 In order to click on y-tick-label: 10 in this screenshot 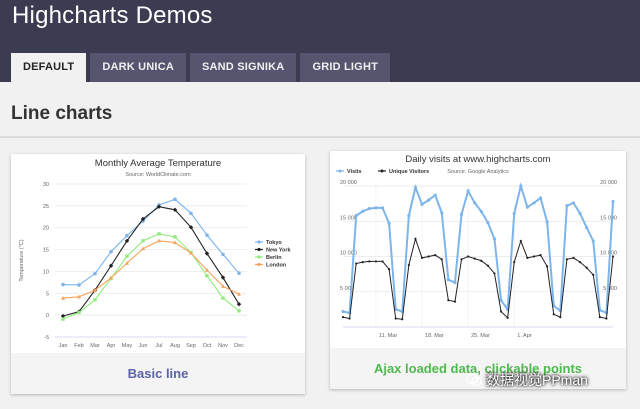, I will do `click(46, 272)`.